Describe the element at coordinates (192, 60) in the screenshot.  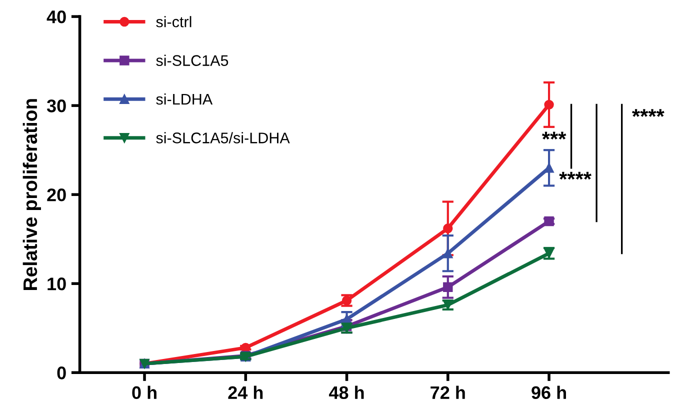
I see `legend-label: si-SLC1A5` at that location.